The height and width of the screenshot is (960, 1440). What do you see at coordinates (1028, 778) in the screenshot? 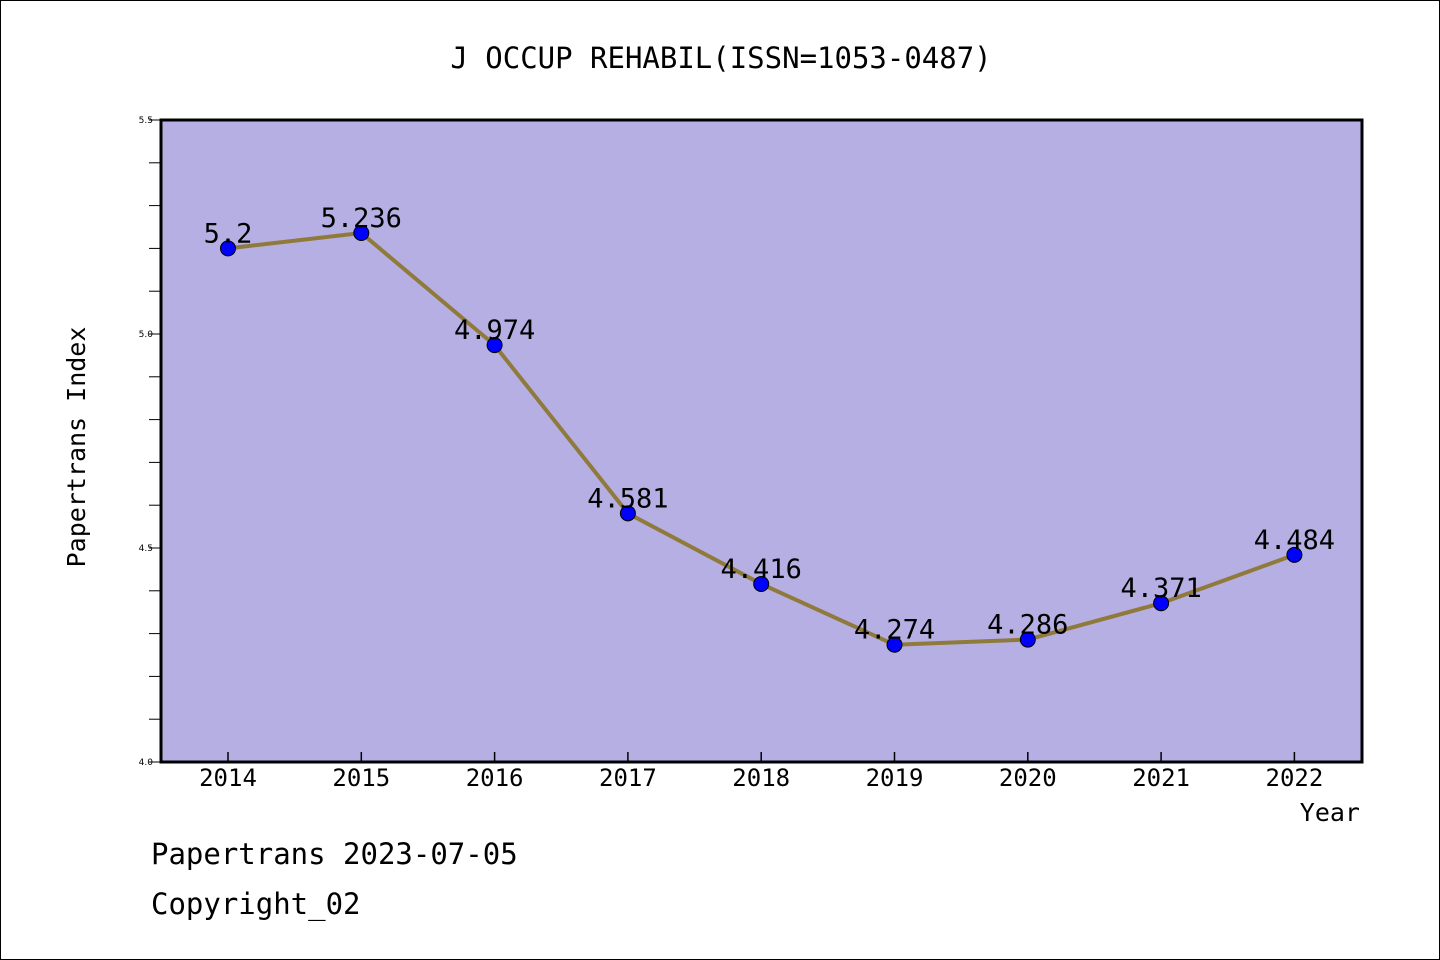
I see `x-tick-label: 2020` at bounding box center [1028, 778].